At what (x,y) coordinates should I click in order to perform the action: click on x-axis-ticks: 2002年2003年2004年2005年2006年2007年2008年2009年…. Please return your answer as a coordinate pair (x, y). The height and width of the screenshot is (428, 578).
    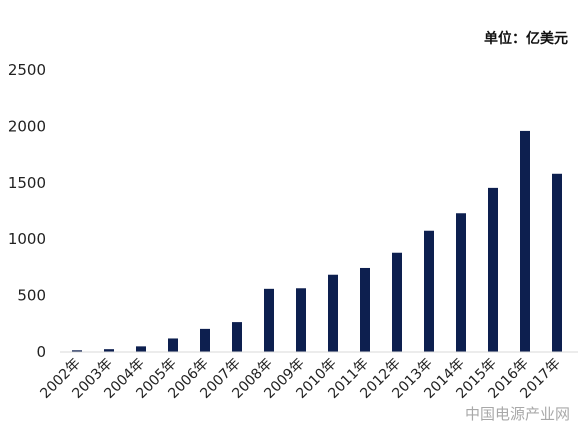
    Looking at the image, I should click on (300, 379).